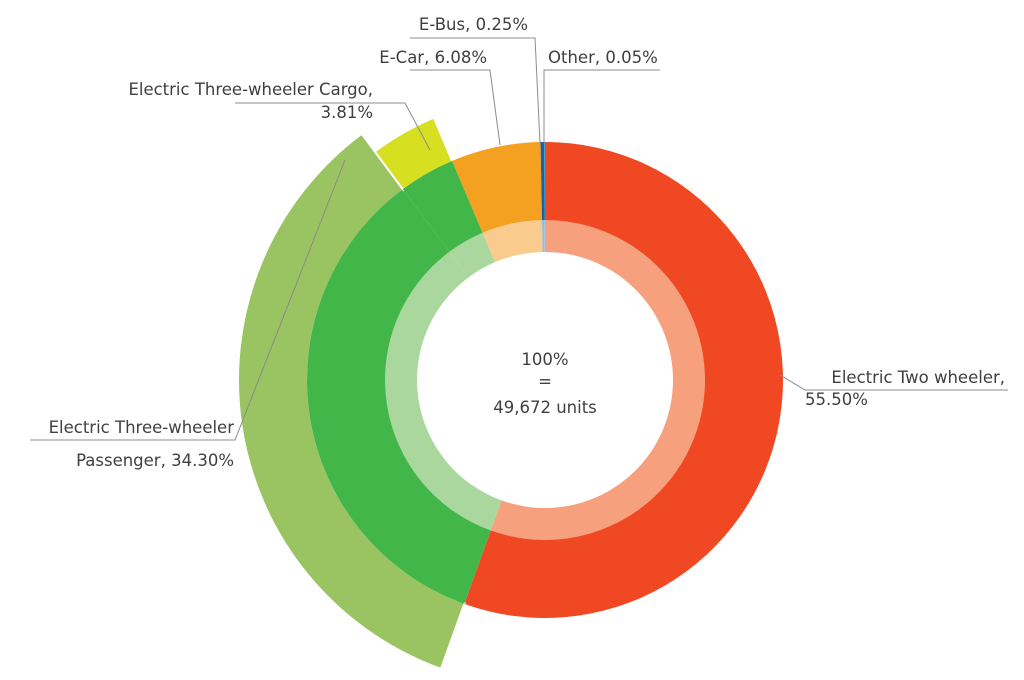  I want to click on leader-line-e-bus, so click(475, 90).